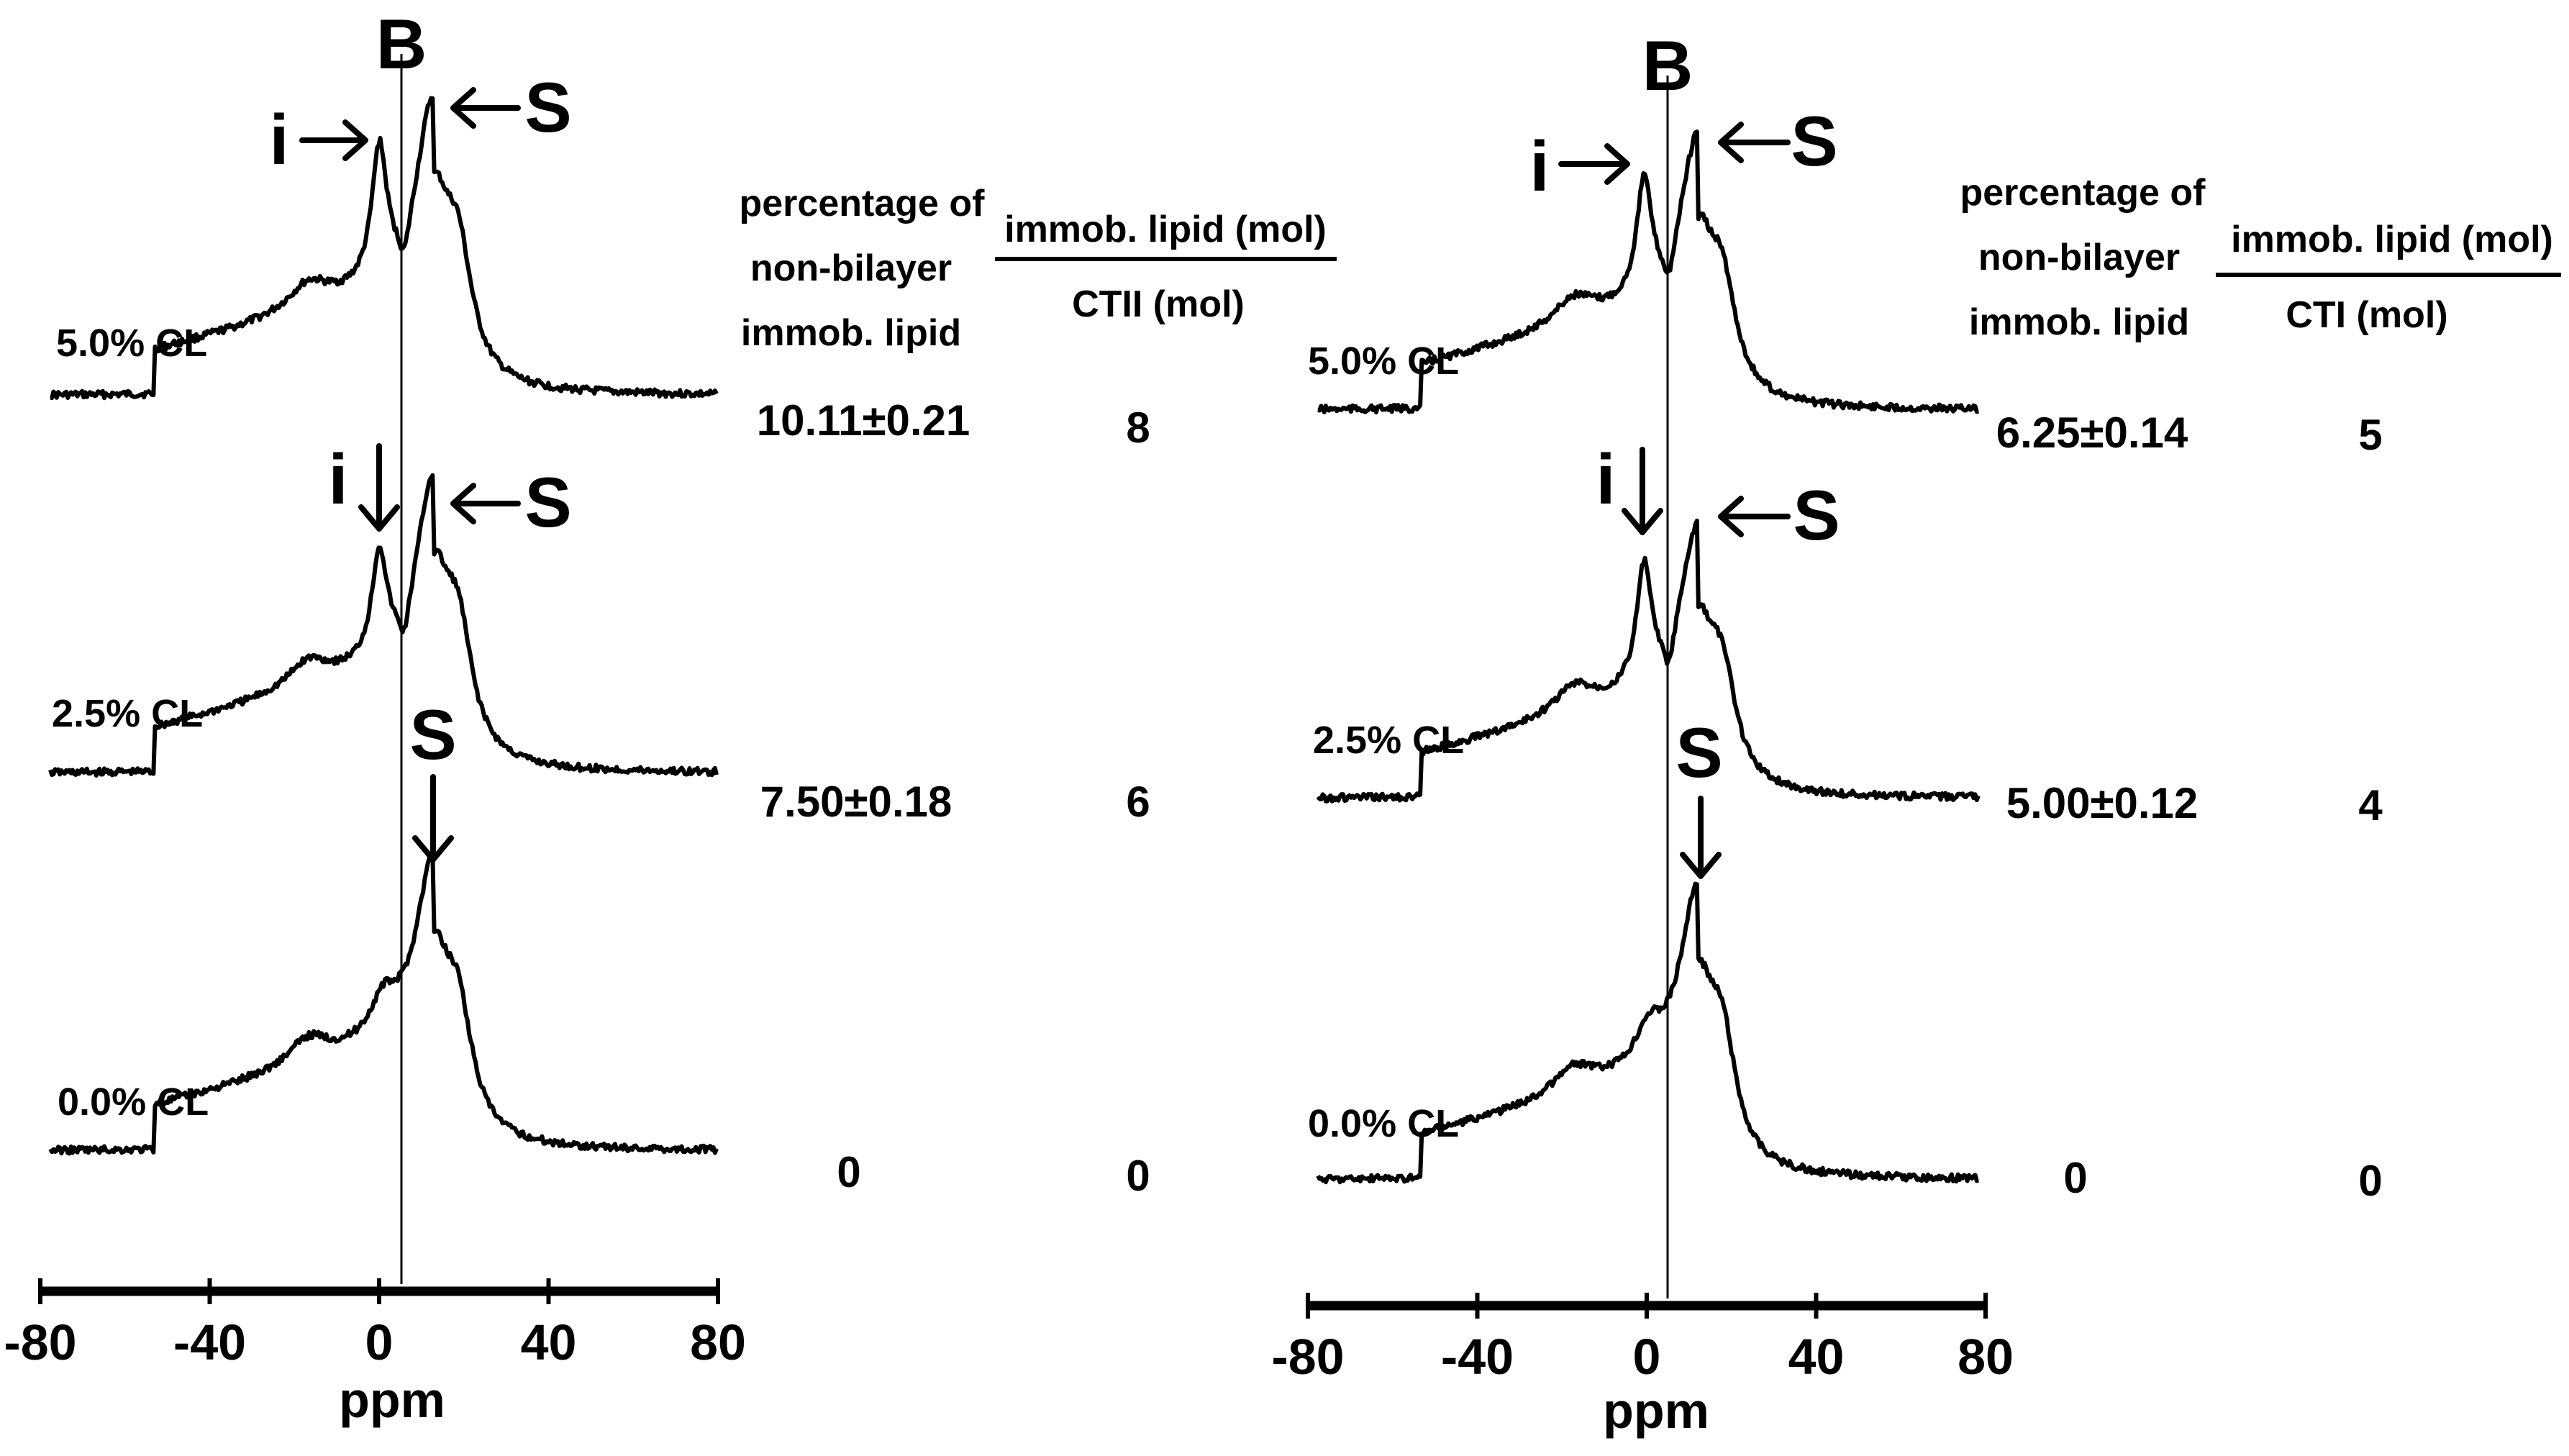  Describe the element at coordinates (1138, 428) in the screenshot. I see `ratio-value: 8` at that location.